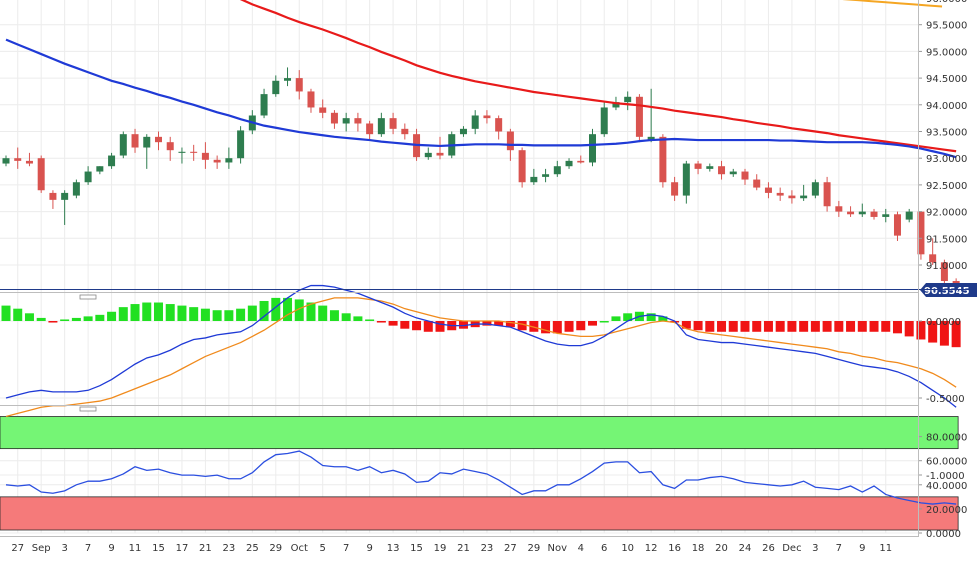 The height and width of the screenshot is (564, 977). I want to click on price-tick-label: 91.0000, so click(946, 266).